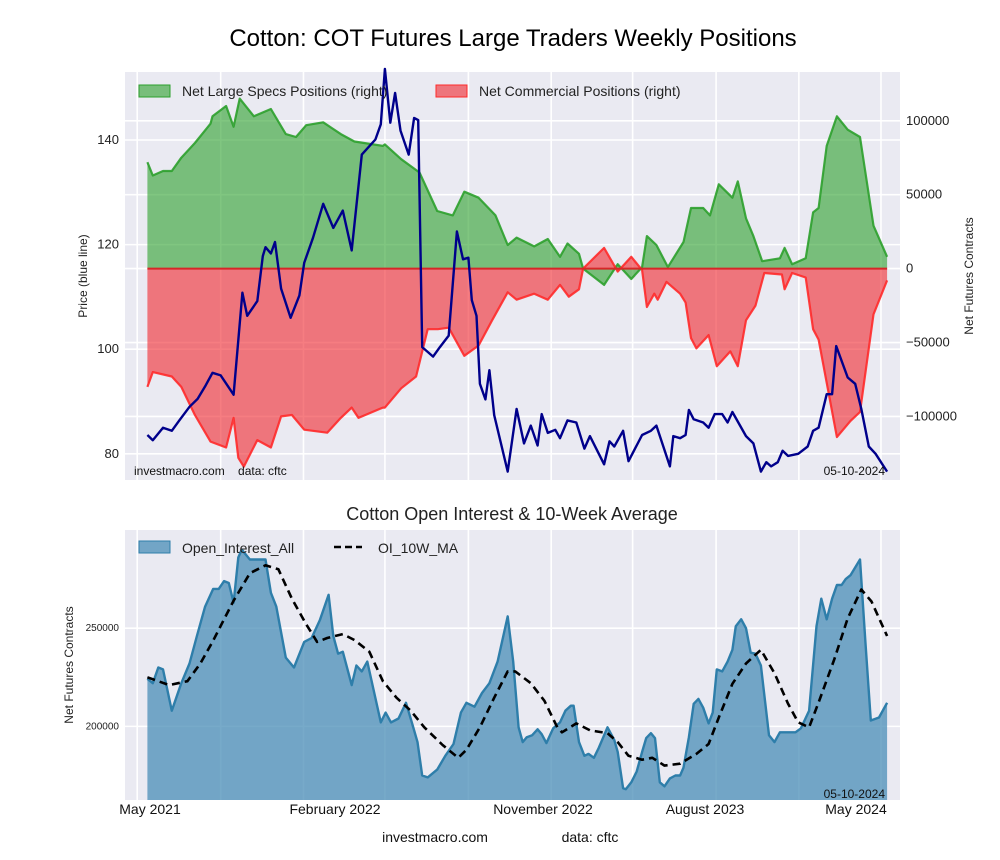 This screenshot has width=1000, height=860. I want to click on legend-item-ma: OI_10W_MA, so click(396, 548).